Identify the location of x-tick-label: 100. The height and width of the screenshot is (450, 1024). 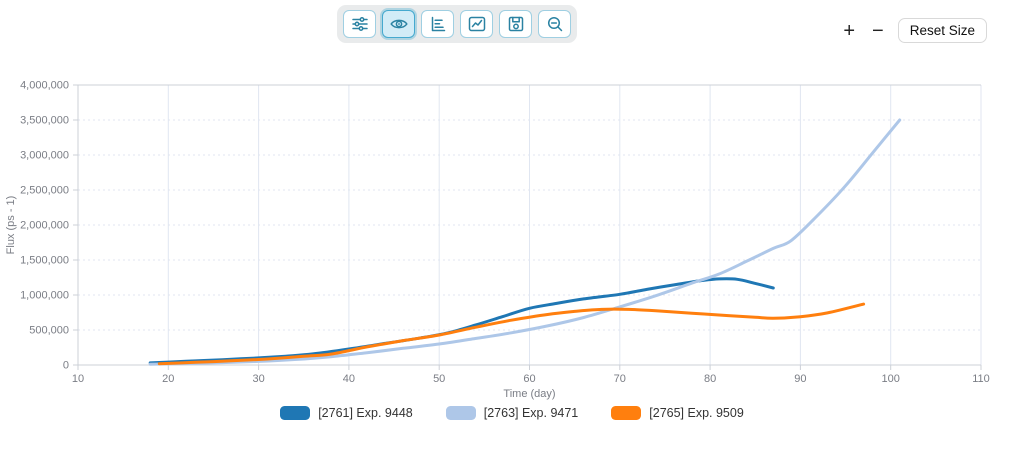
(891, 379).